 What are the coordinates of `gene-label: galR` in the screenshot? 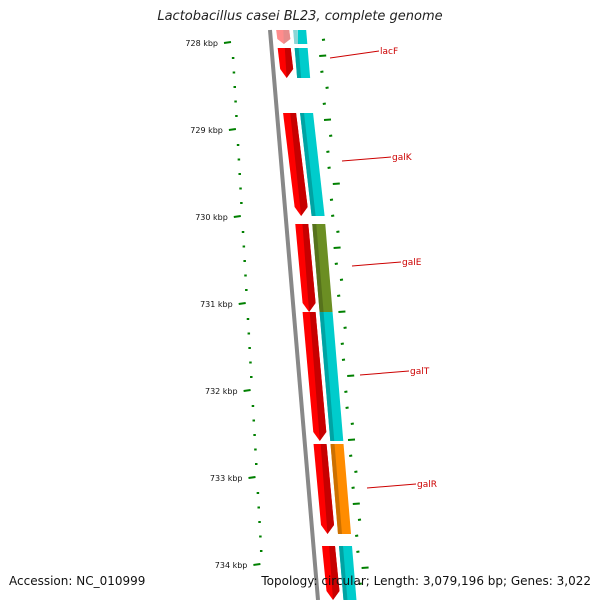 It's located at (427, 485).